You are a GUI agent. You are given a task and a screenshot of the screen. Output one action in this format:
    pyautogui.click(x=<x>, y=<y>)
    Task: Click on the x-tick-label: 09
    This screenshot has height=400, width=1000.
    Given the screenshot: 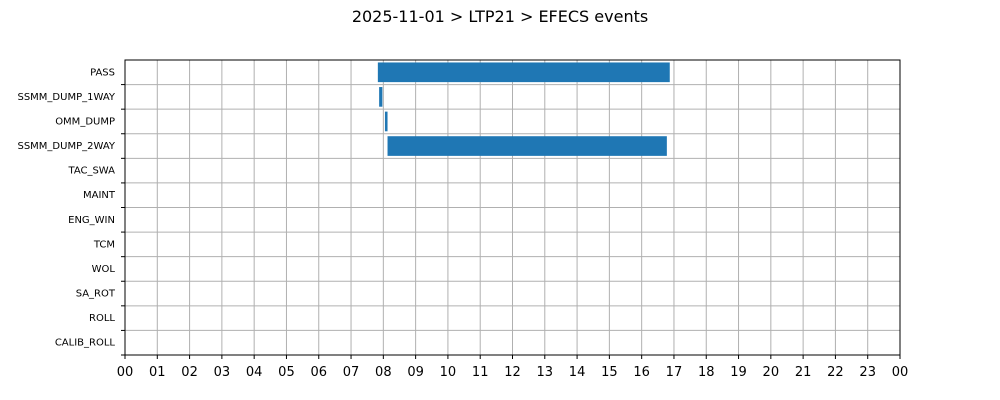 What is the action you would take?
    pyautogui.click(x=415, y=372)
    